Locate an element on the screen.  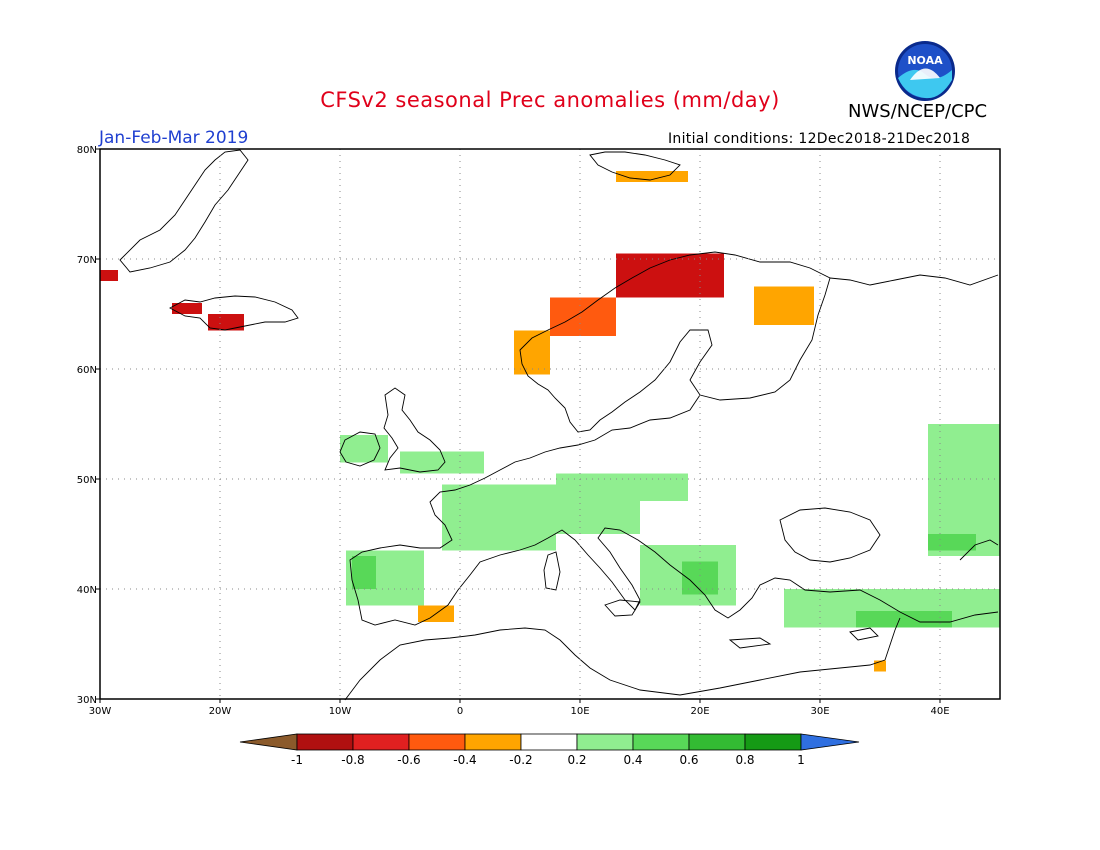
crete-coast is located at coordinates (750, 643).